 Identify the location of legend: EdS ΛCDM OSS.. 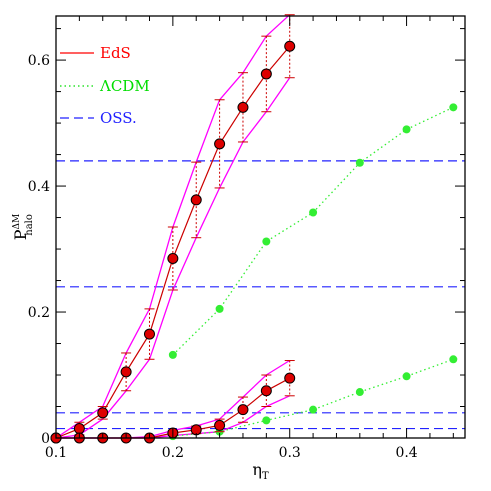
(105, 85).